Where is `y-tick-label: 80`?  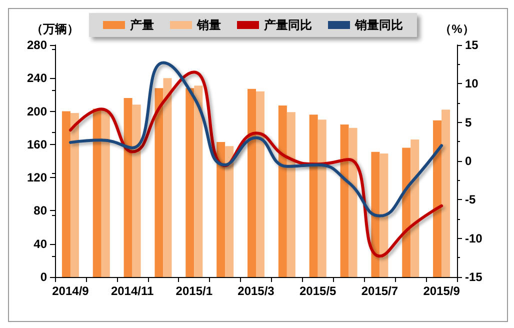
y-tick-label: 80 is located at coordinates (41, 211).